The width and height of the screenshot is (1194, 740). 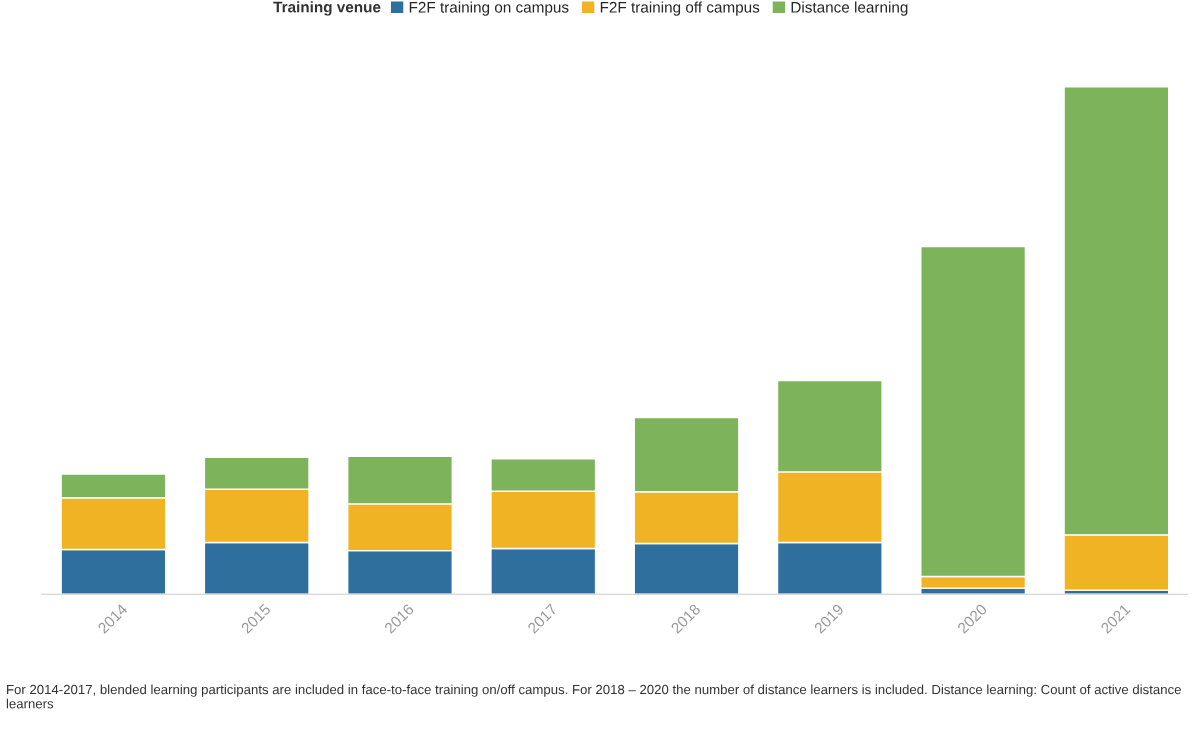 I want to click on legend-title: Training venue, so click(x=327, y=8).